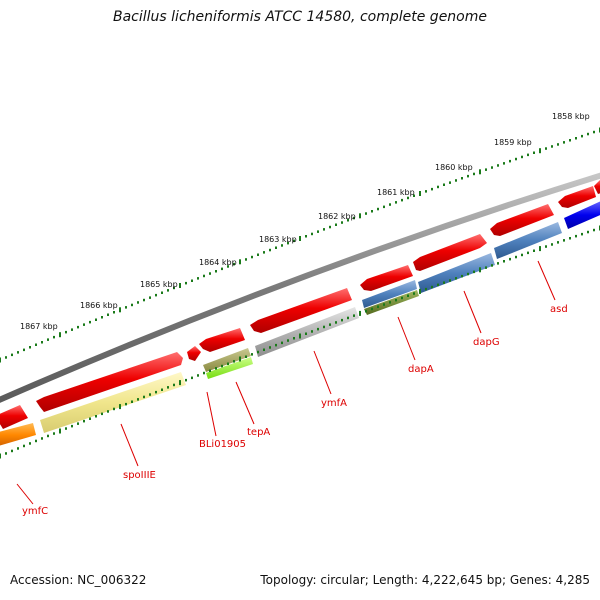 This screenshot has height=600, width=600. I want to click on gene-label-asd: asd, so click(559, 309).